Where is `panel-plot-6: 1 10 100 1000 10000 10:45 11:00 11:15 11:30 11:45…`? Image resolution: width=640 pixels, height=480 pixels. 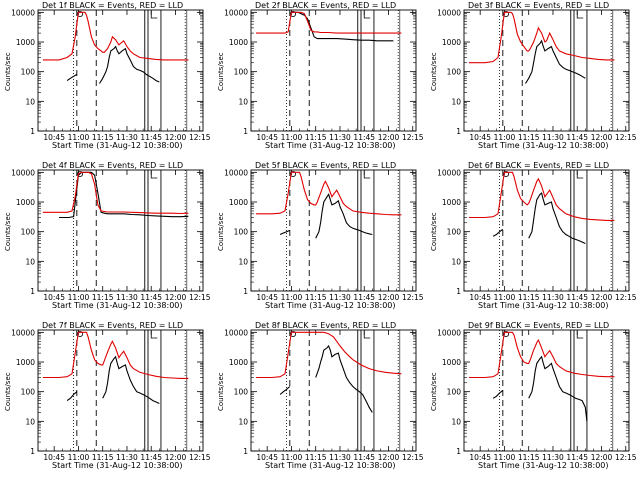 panel-plot-6: 1 10 100 1000 10000 10:45 11:00 11:15 11:30 11:45… is located at coordinates (537, 235).